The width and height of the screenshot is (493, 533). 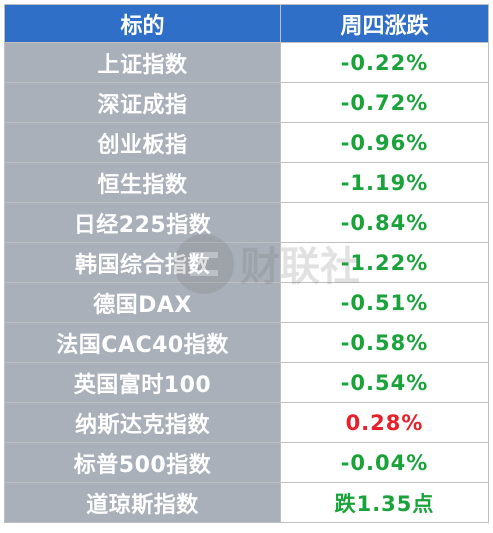 I want to click on table-row: 日经225指数 -0.84%, so click(x=246, y=222).